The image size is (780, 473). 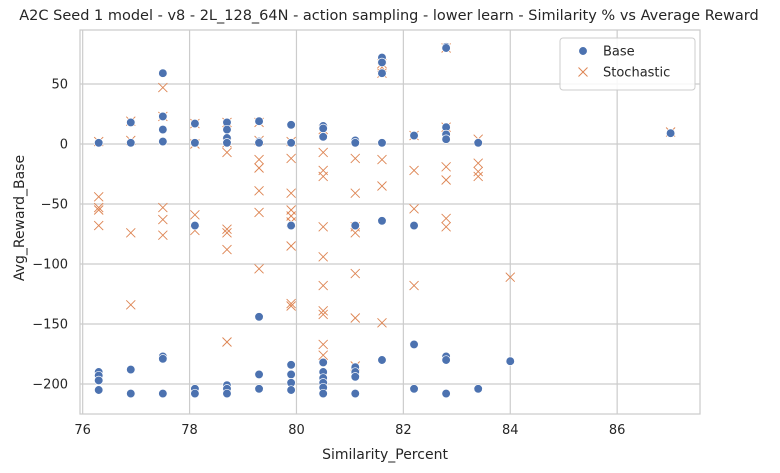 What do you see at coordinates (54, 205) in the screenshot?
I see `y-tick-label: −50` at bounding box center [54, 205].